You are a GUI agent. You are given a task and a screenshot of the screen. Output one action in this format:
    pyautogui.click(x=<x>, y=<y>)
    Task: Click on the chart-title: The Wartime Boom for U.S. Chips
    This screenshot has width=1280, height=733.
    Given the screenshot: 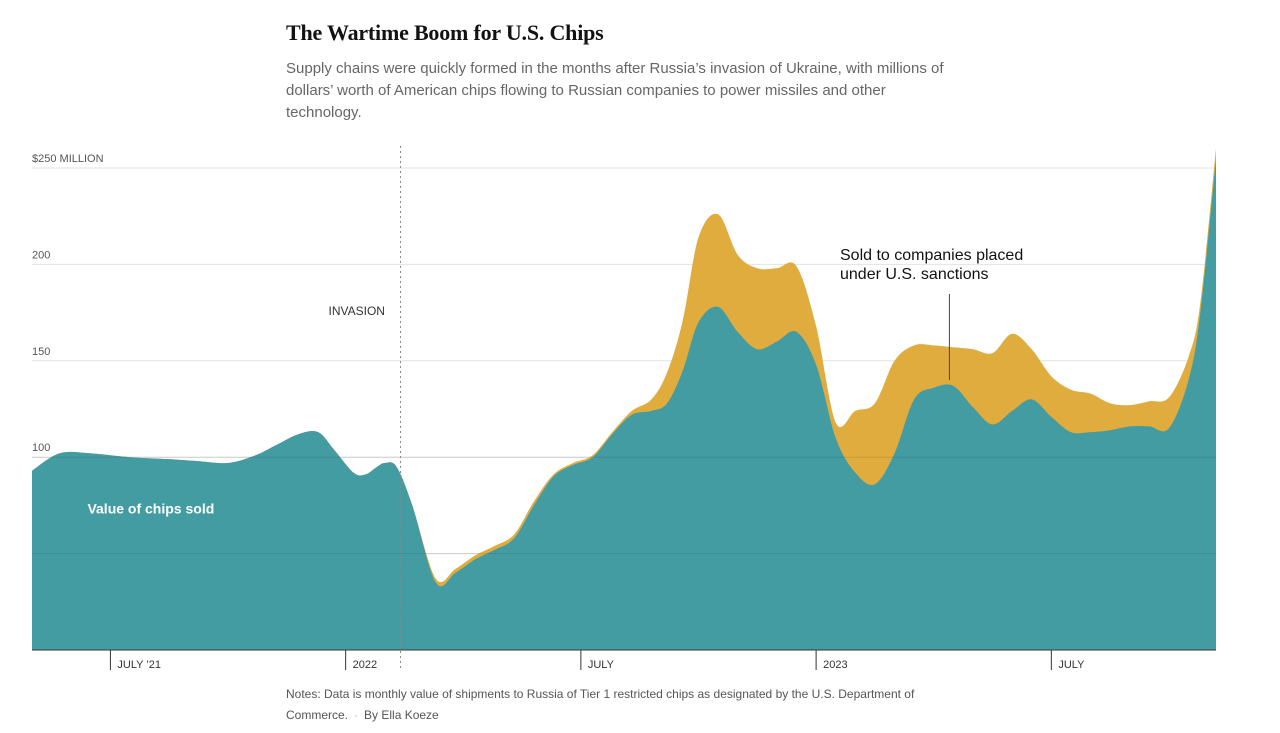 What is the action you would take?
    pyautogui.click(x=445, y=32)
    